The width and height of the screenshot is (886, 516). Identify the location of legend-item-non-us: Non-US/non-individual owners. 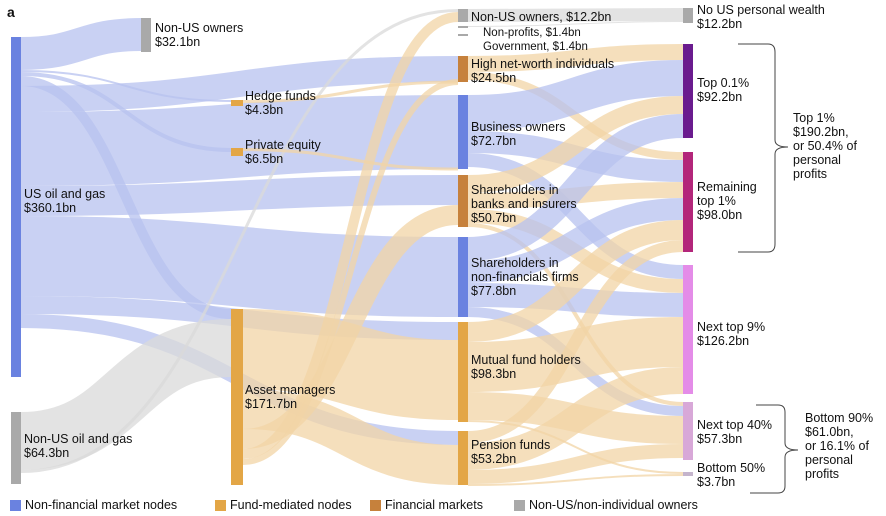
(606, 505).